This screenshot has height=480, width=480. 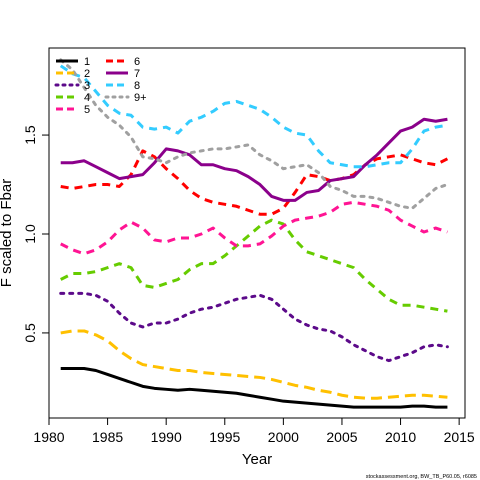 I want to click on legend-label: 9+, so click(x=140, y=98).